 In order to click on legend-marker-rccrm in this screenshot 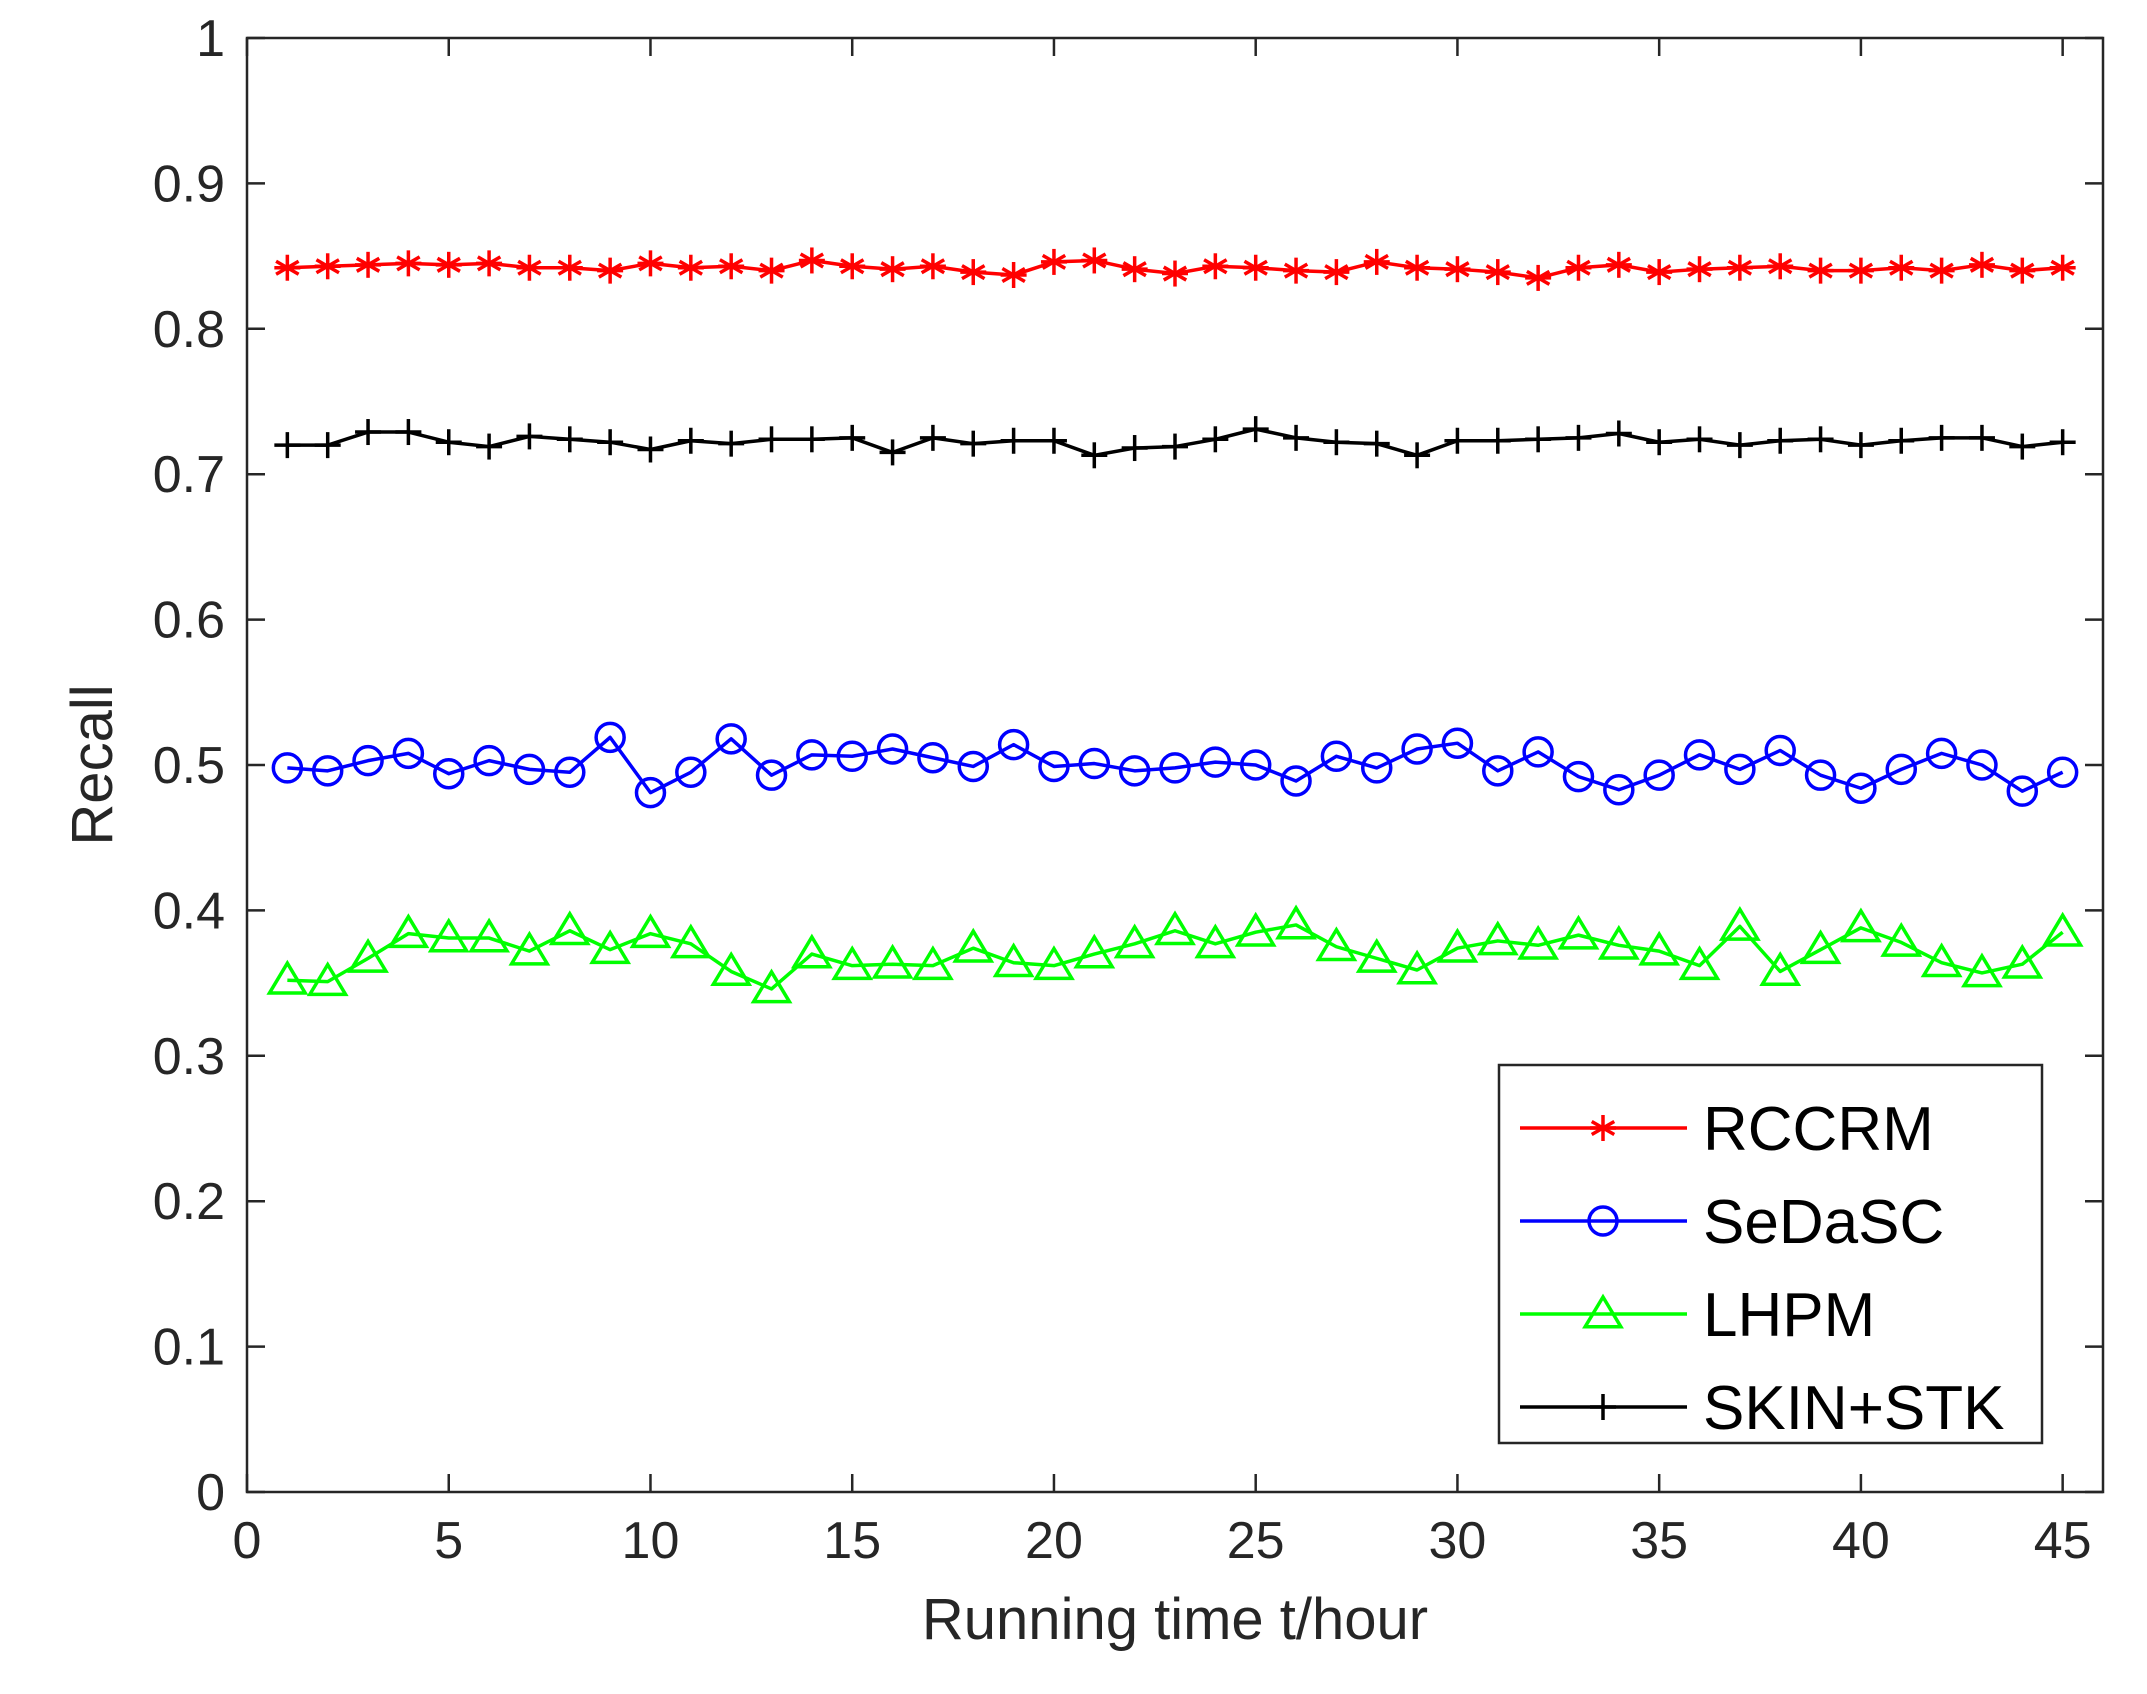, I will do `click(1603, 1128)`.